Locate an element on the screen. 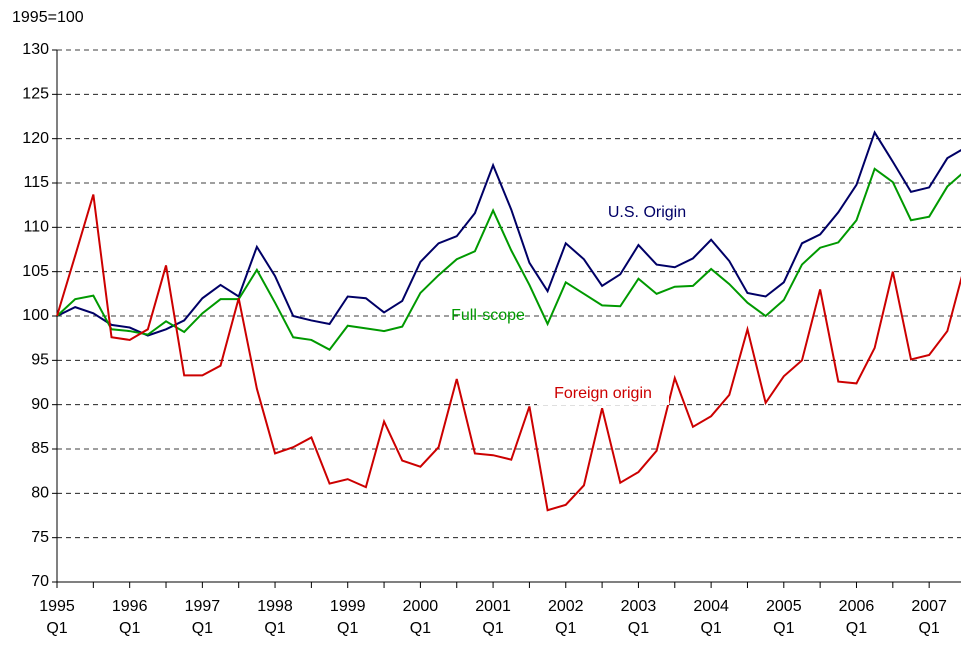 This screenshot has height=650, width=961. x-tick-label: 1999 Q1 is located at coordinates (347, 617).